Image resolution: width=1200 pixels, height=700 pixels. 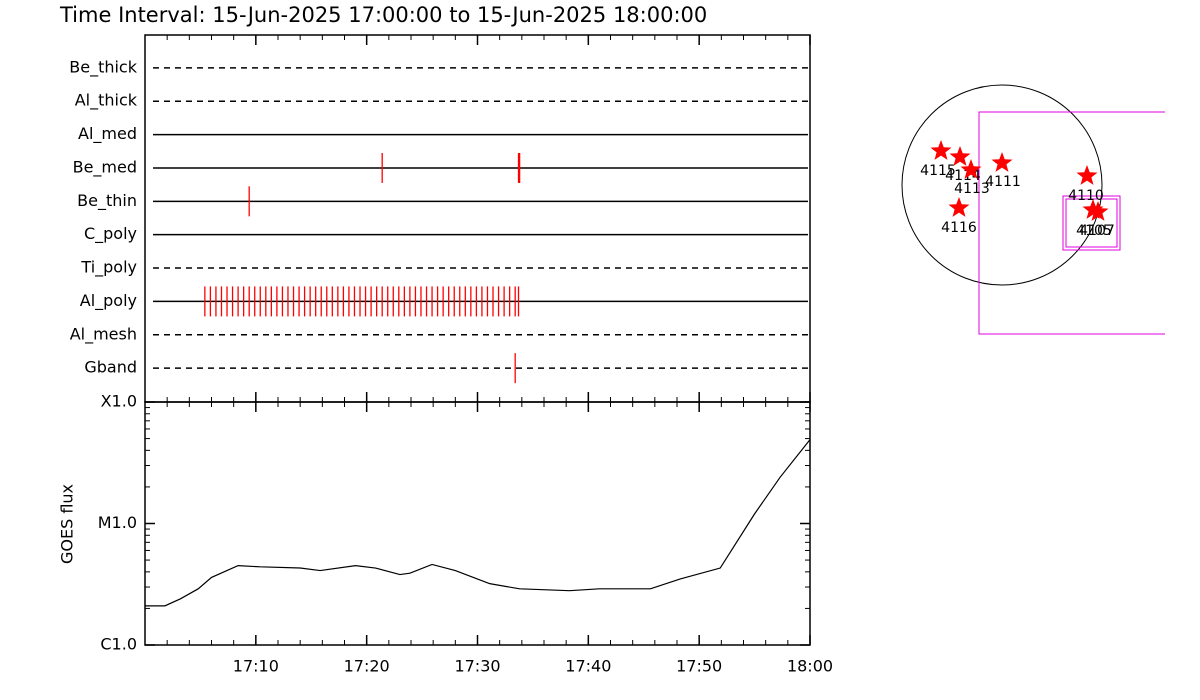 I want to click on x-tick-label: 17:30, so click(x=477, y=666).